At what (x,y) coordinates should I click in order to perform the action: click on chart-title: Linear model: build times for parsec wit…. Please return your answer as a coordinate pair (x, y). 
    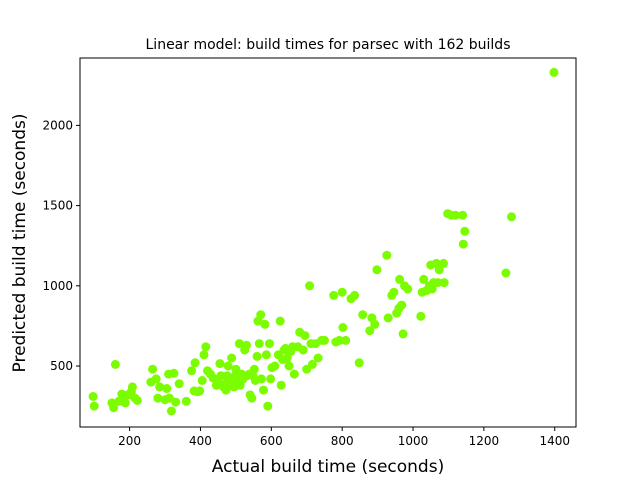
    Looking at the image, I should click on (328, 45).